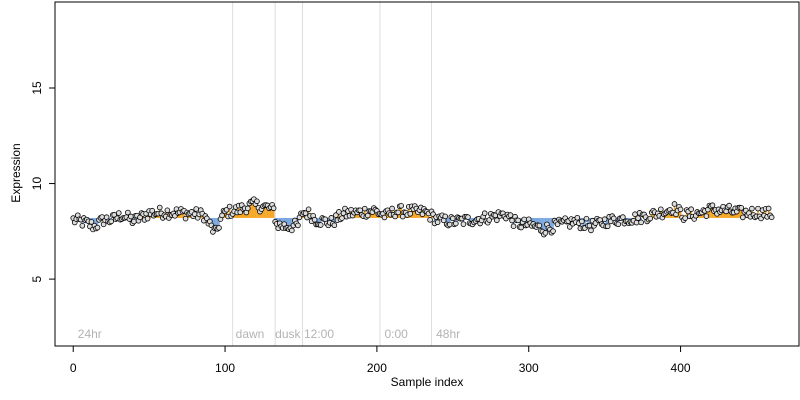 This screenshot has width=800, height=400. I want to click on x-tick-label: 0, so click(73, 368).